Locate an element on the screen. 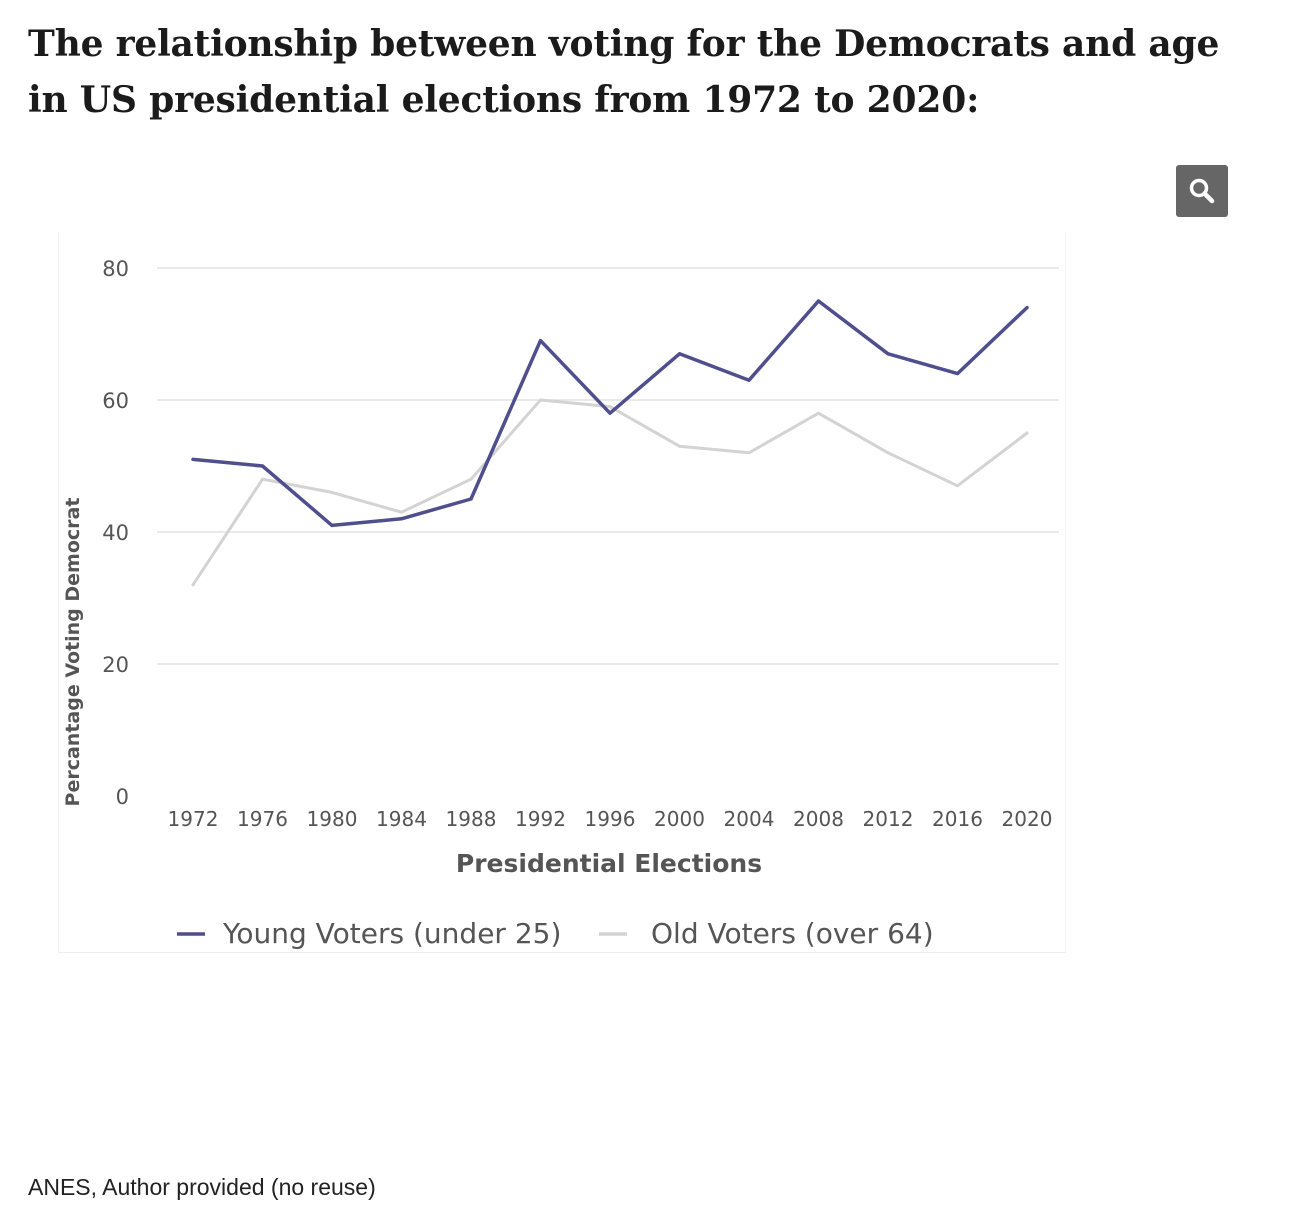  y-tick-label: 20 is located at coordinates (115, 665).